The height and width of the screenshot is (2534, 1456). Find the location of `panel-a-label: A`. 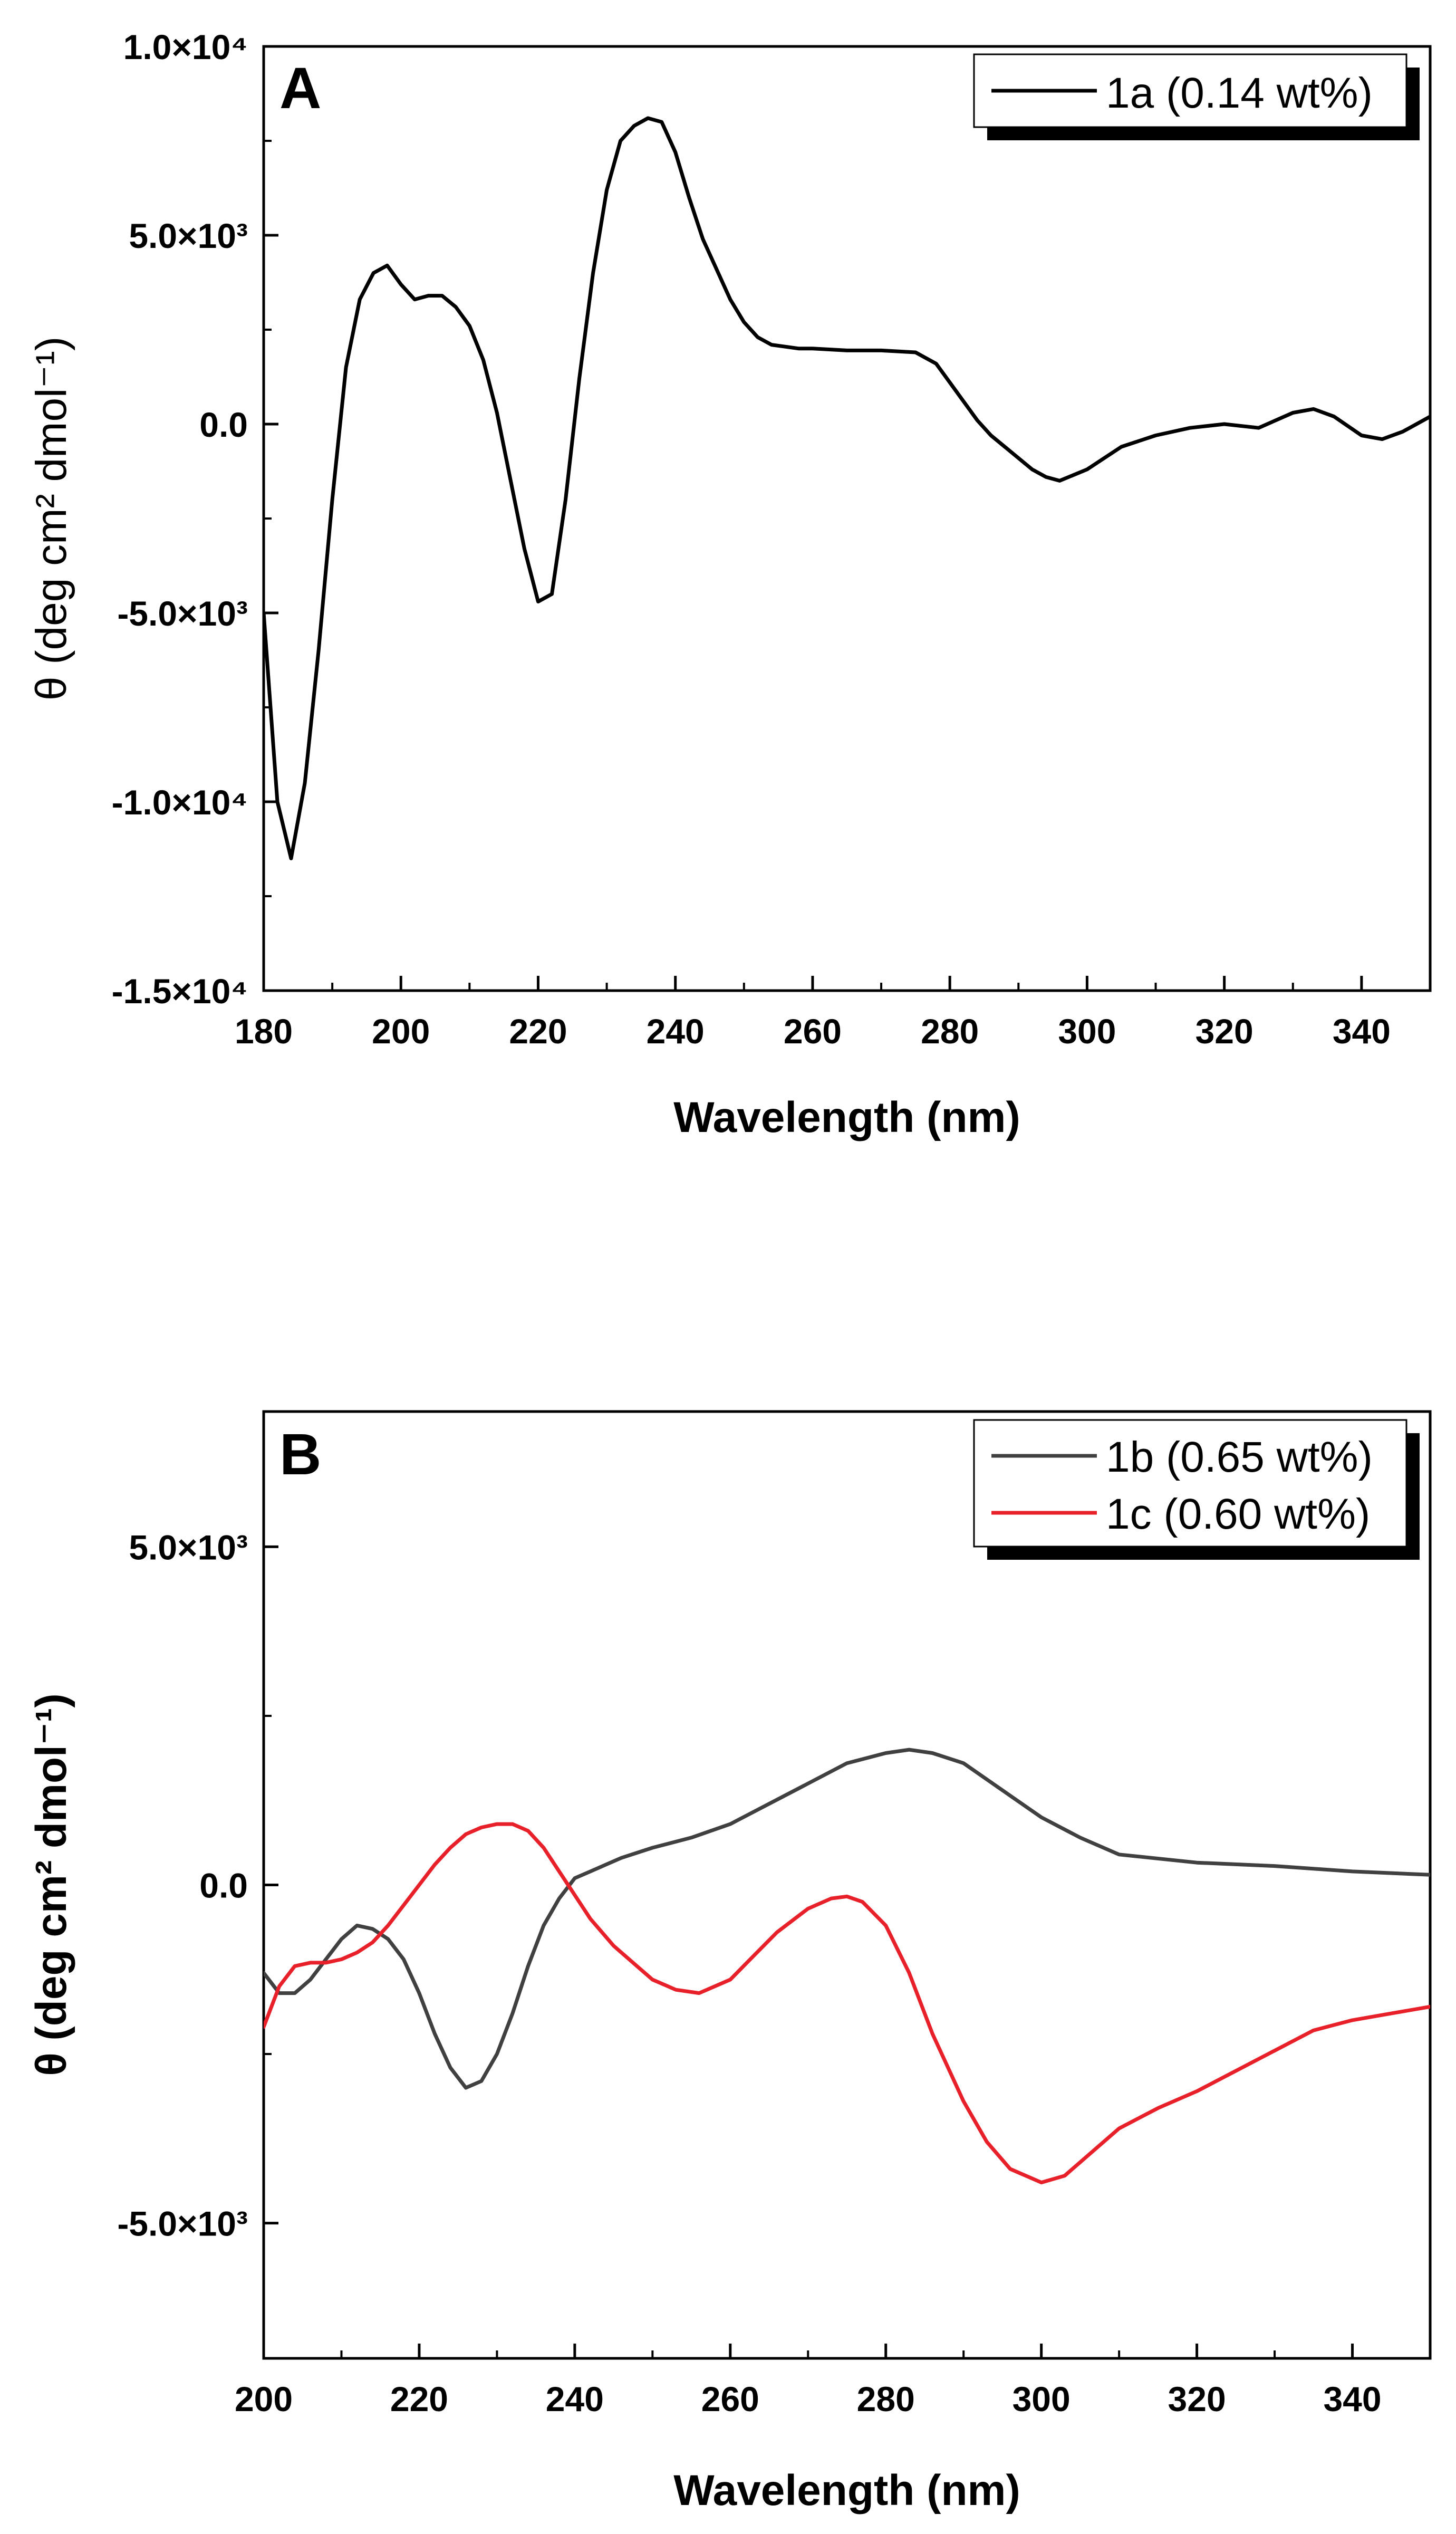

panel-a-label: A is located at coordinates (300, 89).